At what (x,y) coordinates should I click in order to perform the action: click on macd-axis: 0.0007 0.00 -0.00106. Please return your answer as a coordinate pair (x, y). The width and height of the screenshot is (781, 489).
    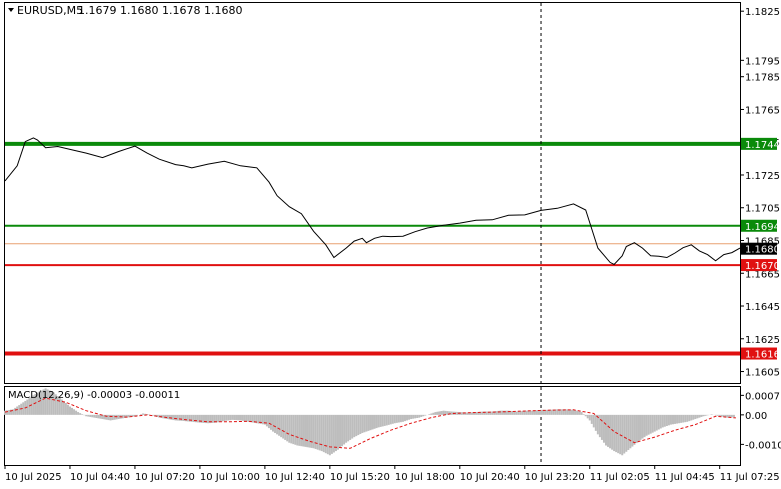
    Looking at the image, I should click on (760, 421).